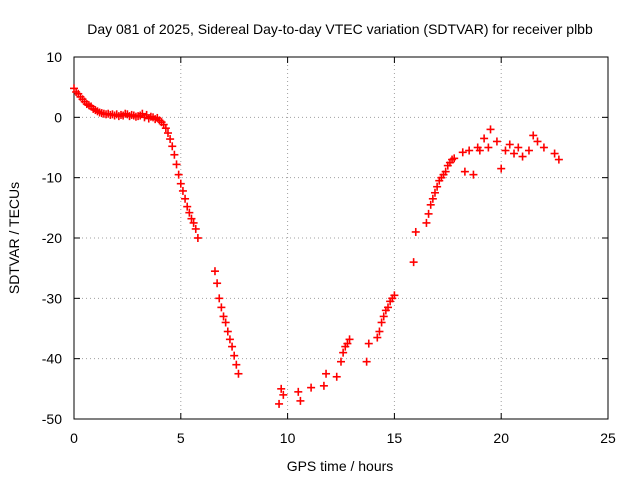  I want to click on x-tick-label: 20, so click(501, 438).